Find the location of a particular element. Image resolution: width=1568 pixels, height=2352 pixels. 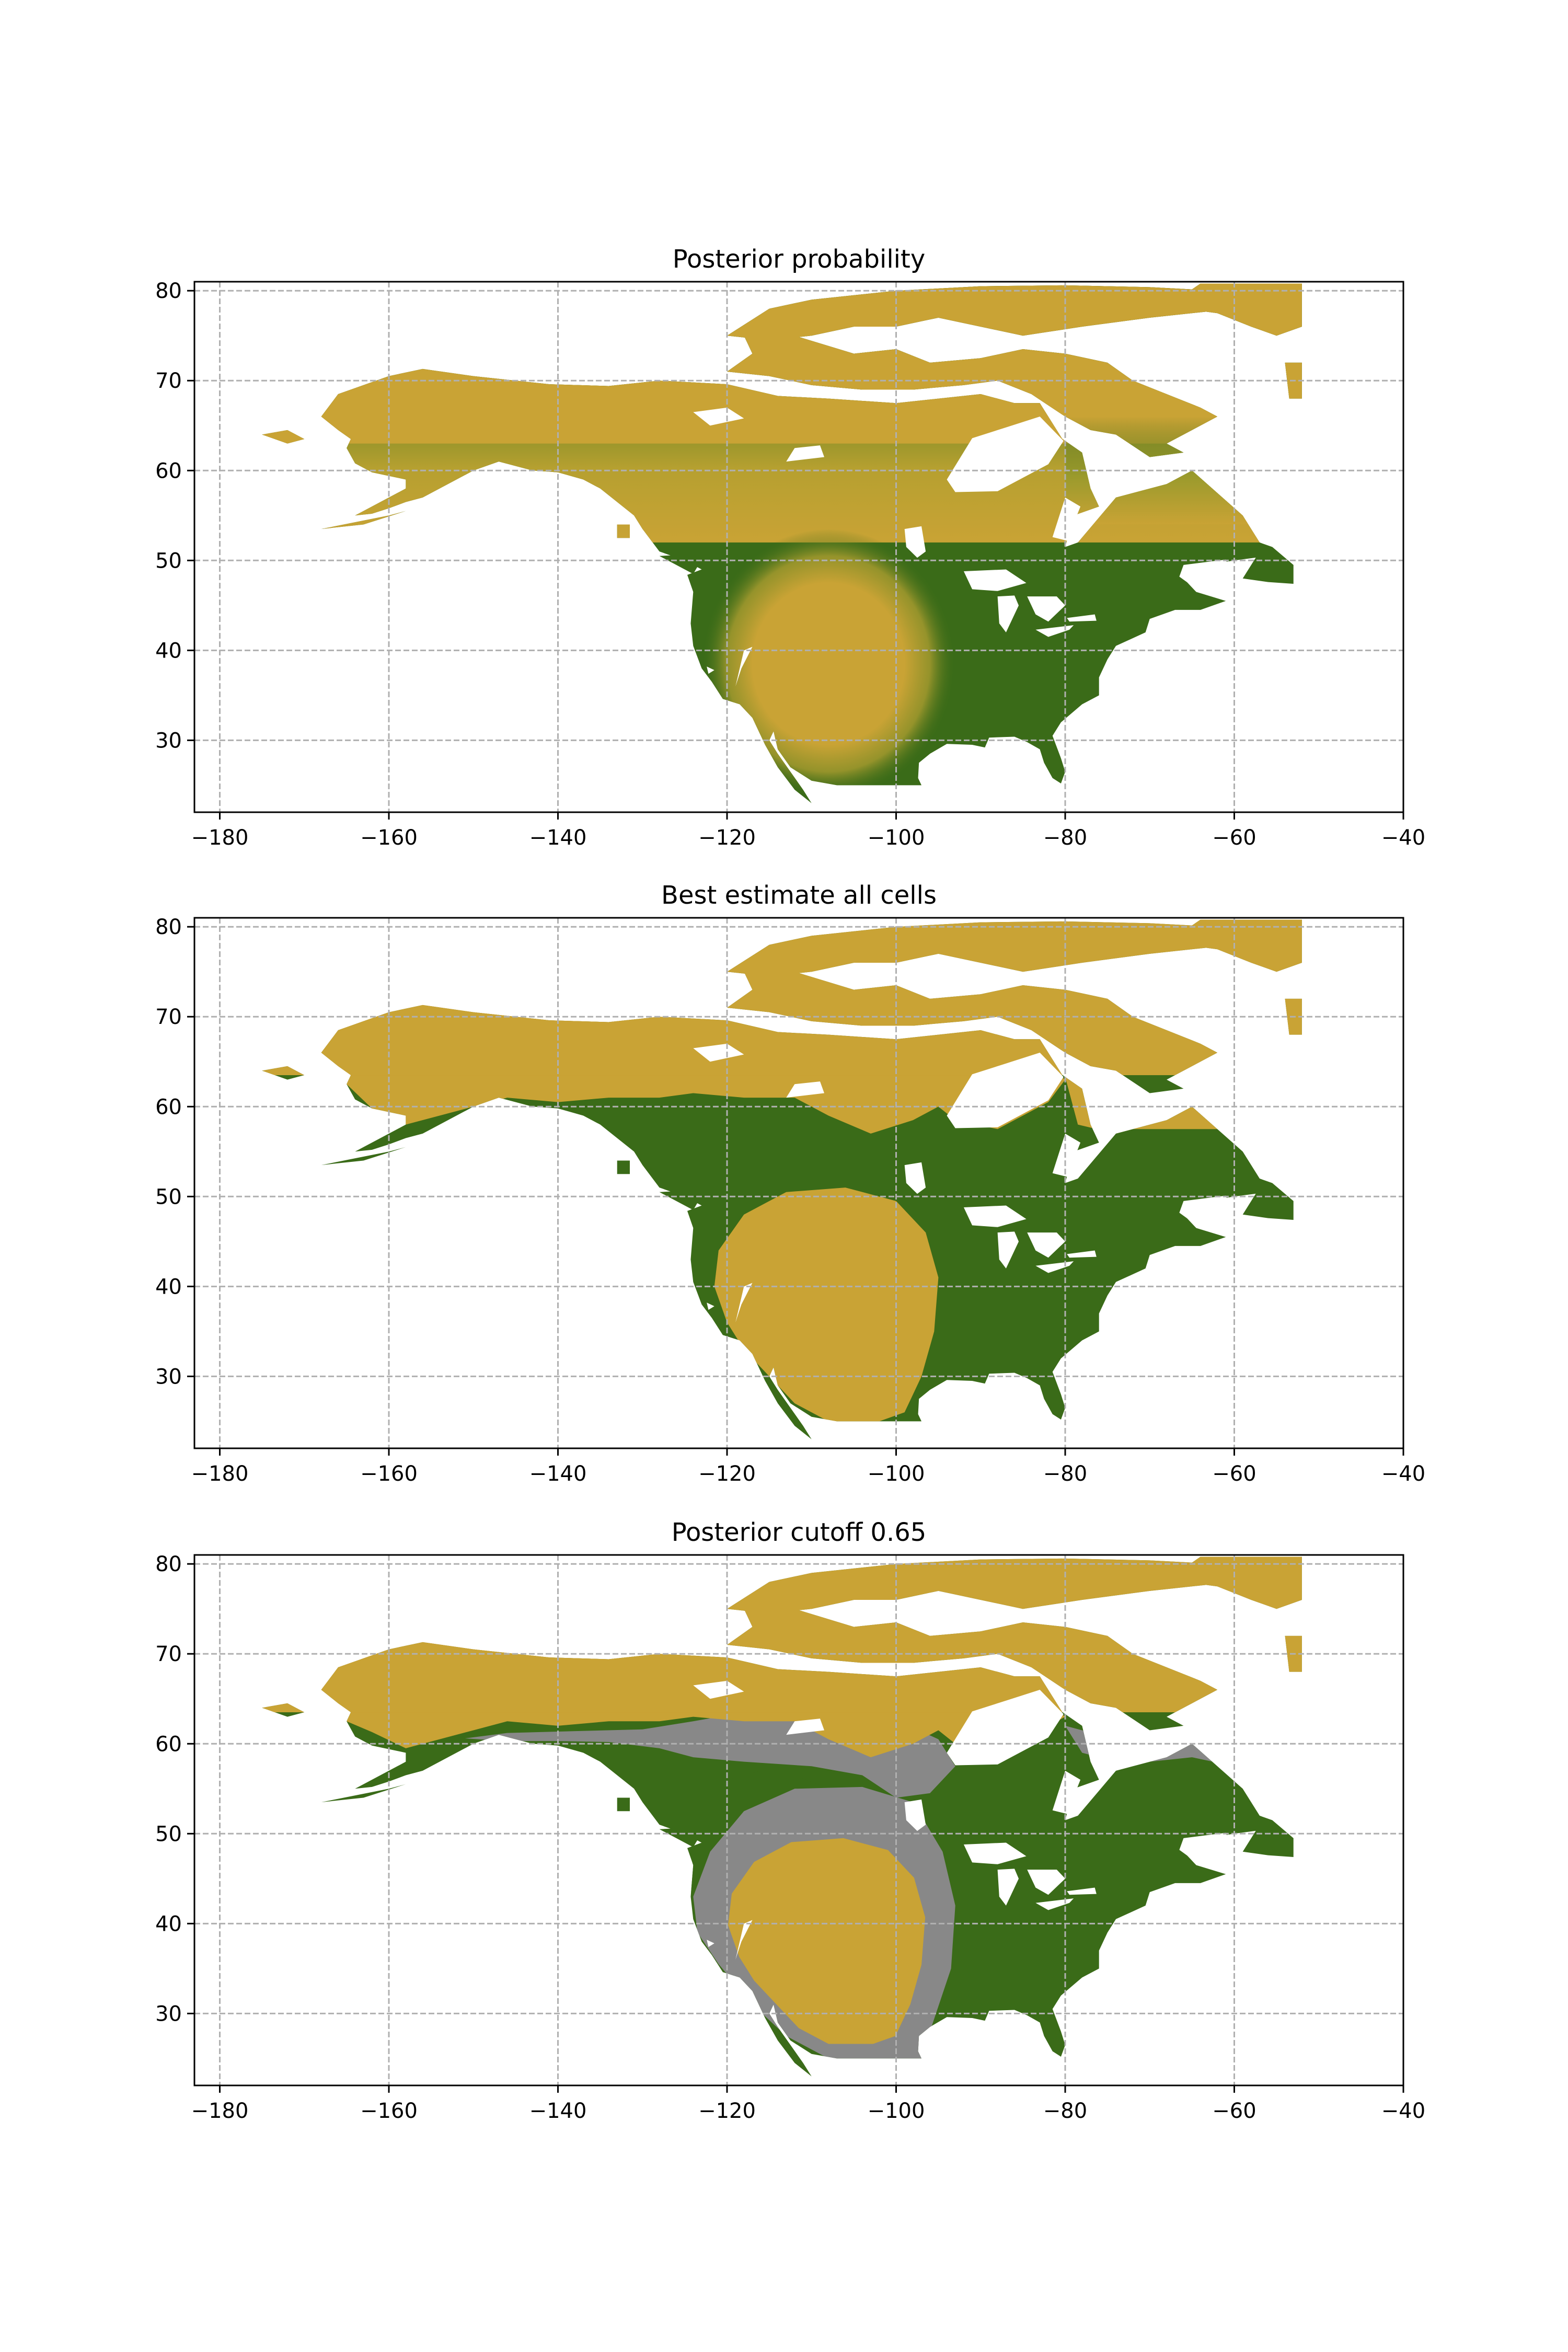

panel-title: Best estimate all cells is located at coordinates (799, 895).